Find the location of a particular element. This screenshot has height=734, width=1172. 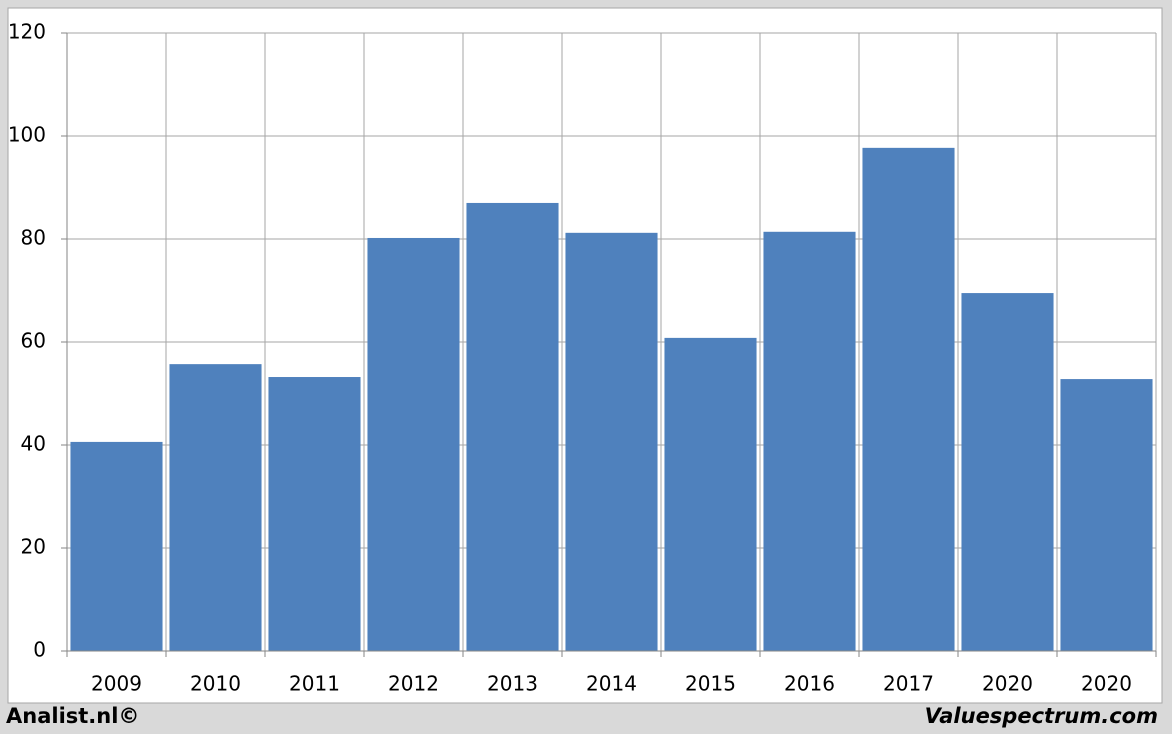

y-tick-label: 0 is located at coordinates (39, 650).